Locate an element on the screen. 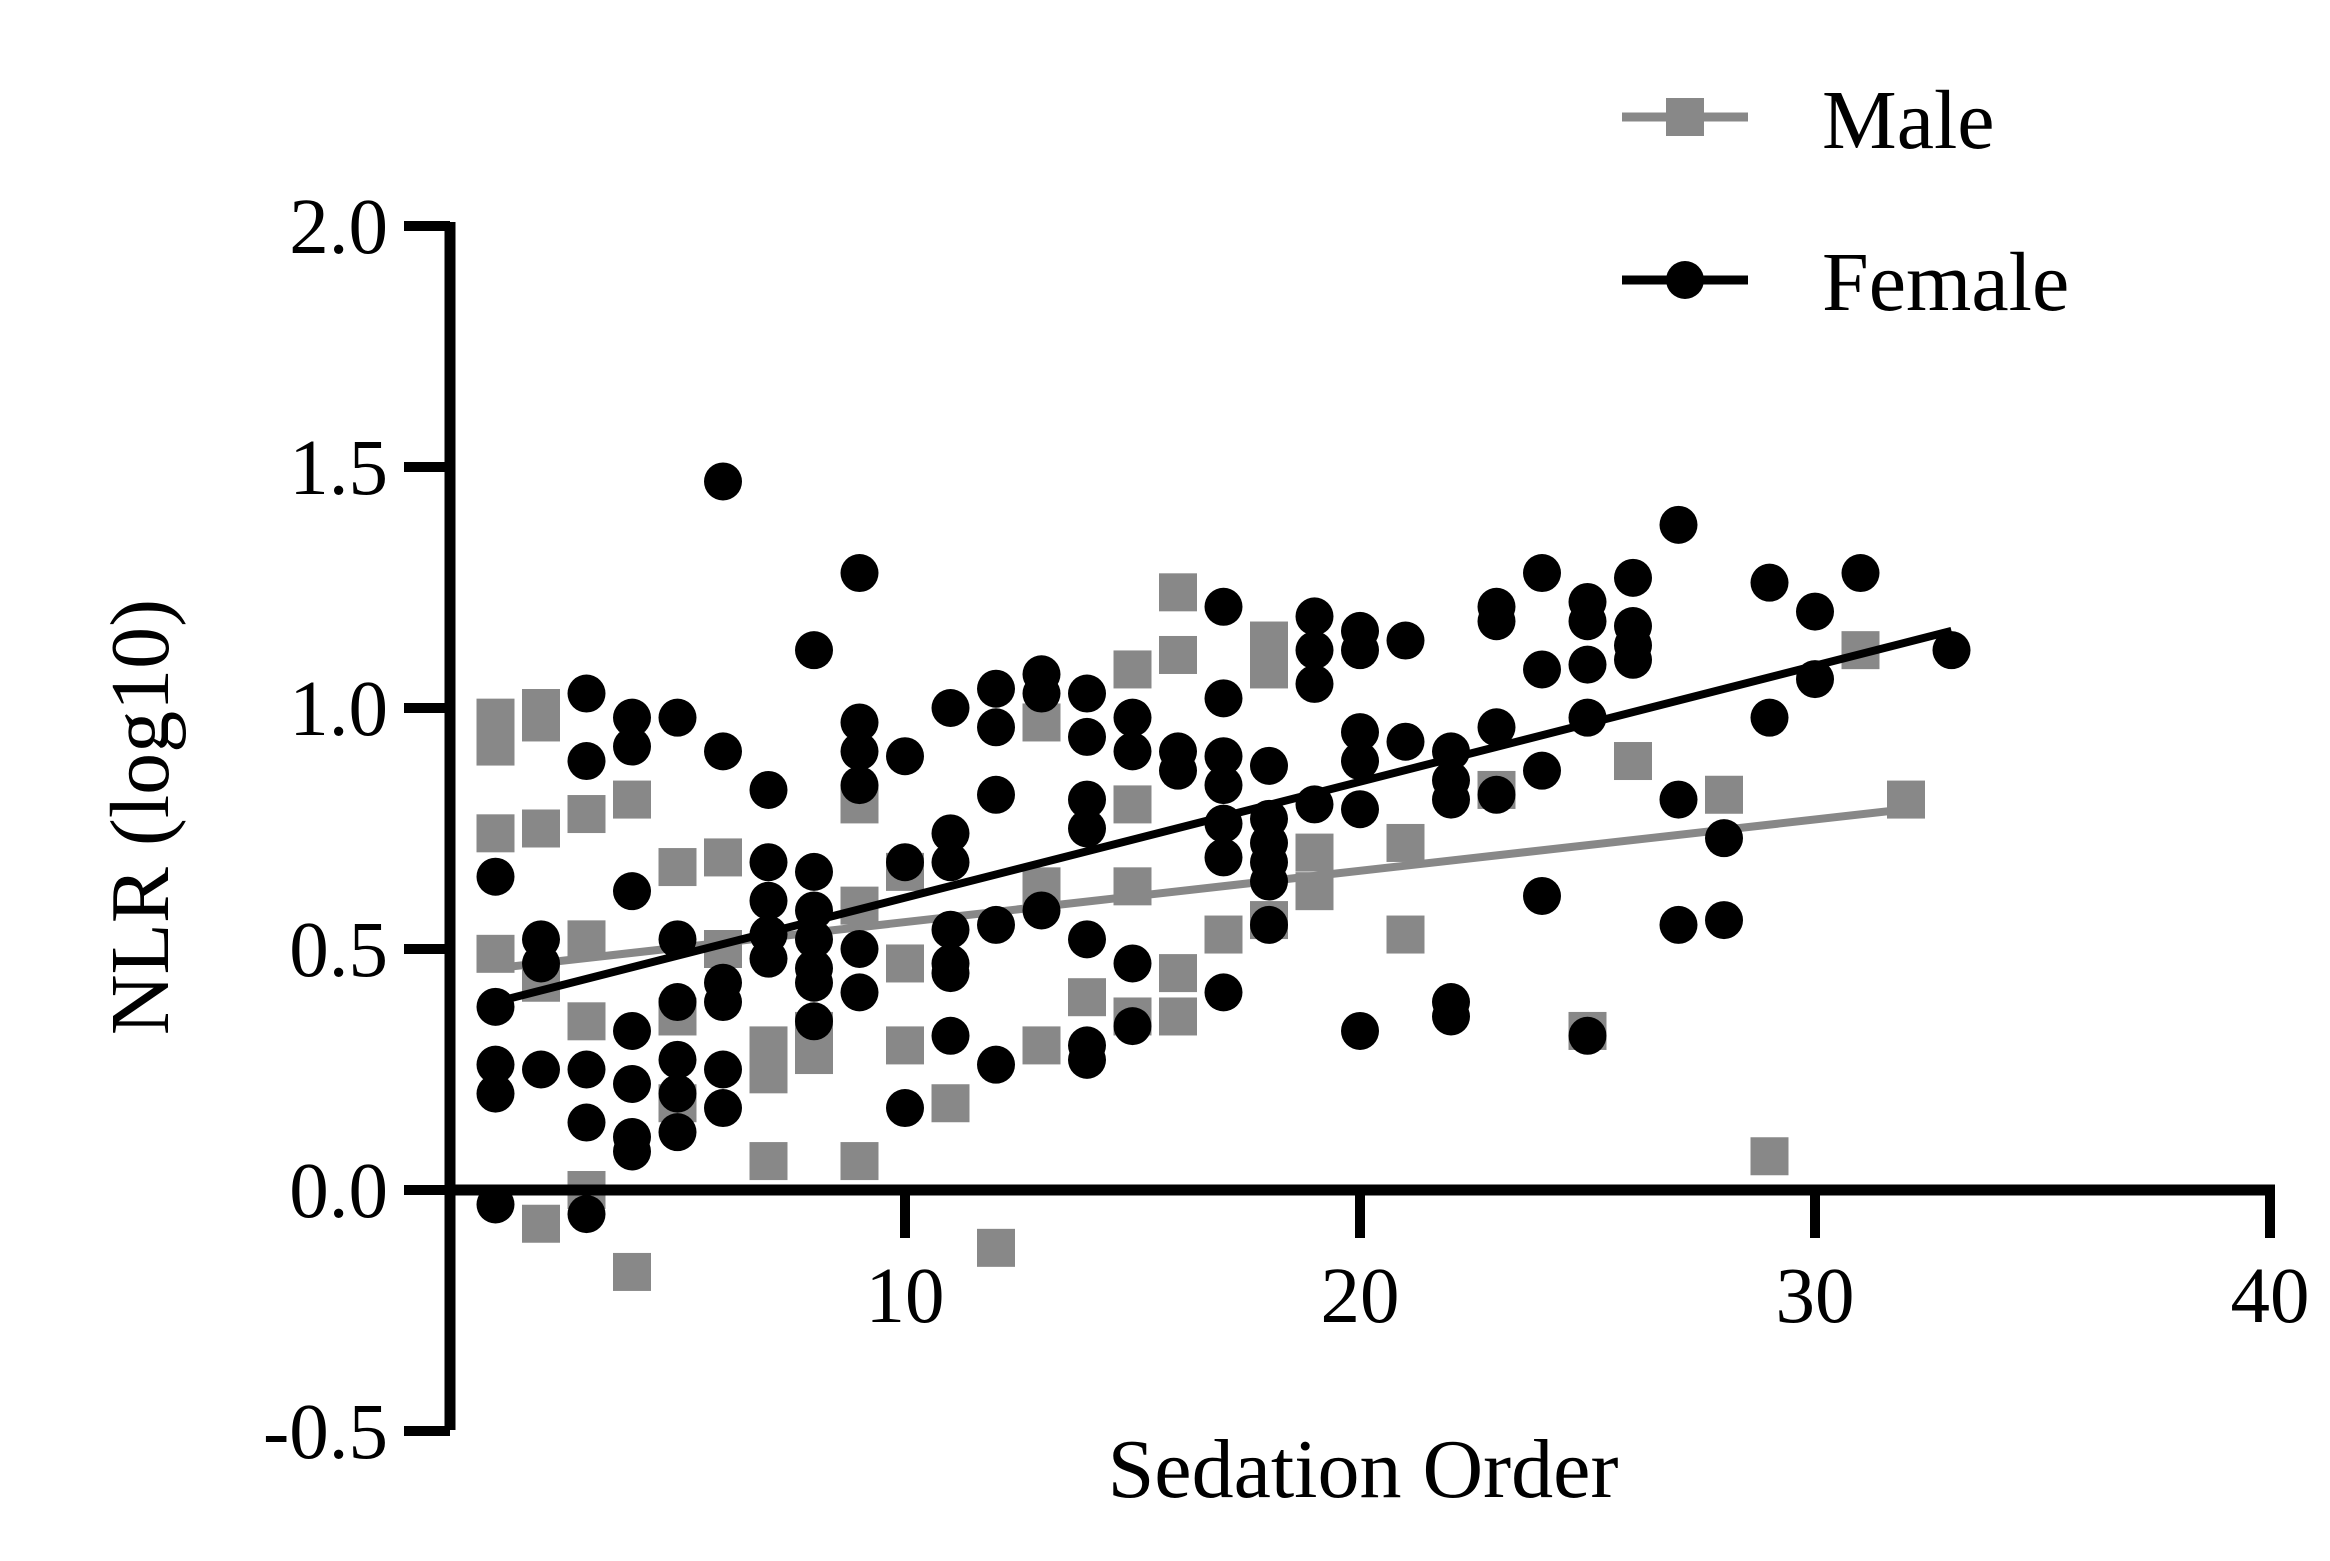 This screenshot has height=1561, width=2330. x-tick-label: 10 is located at coordinates (905, 1296).